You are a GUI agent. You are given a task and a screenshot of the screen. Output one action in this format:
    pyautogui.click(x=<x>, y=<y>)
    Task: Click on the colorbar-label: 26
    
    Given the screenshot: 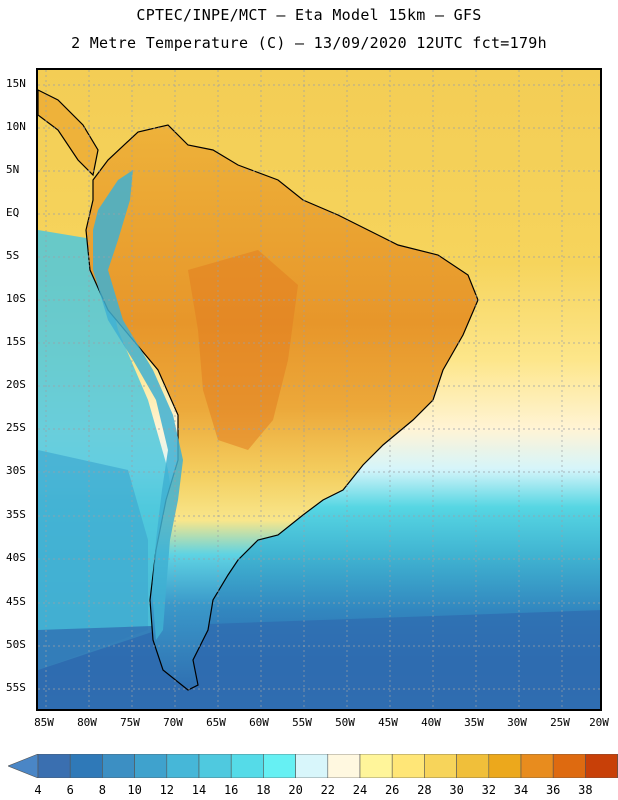 What is the action you would take?
    pyautogui.click(x=392, y=790)
    